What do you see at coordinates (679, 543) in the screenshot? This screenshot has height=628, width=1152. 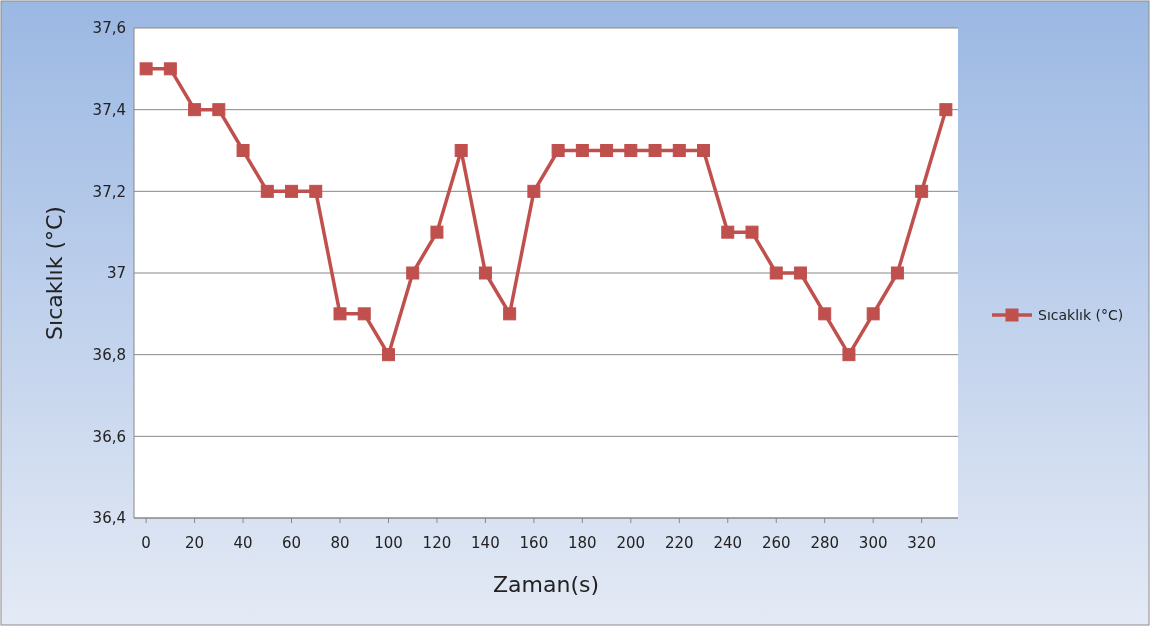 I see `x-tick-label: 220` at bounding box center [679, 543].